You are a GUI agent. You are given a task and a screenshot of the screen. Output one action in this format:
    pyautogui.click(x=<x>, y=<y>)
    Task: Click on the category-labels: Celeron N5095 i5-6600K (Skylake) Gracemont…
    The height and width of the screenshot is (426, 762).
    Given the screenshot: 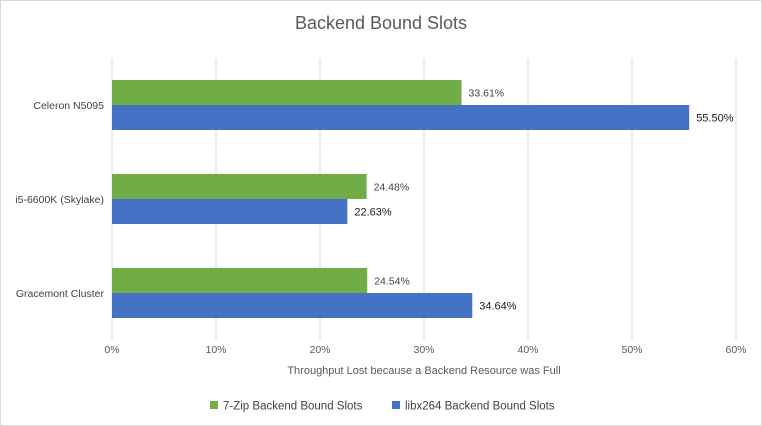 What is the action you would take?
    pyautogui.click(x=59, y=200)
    